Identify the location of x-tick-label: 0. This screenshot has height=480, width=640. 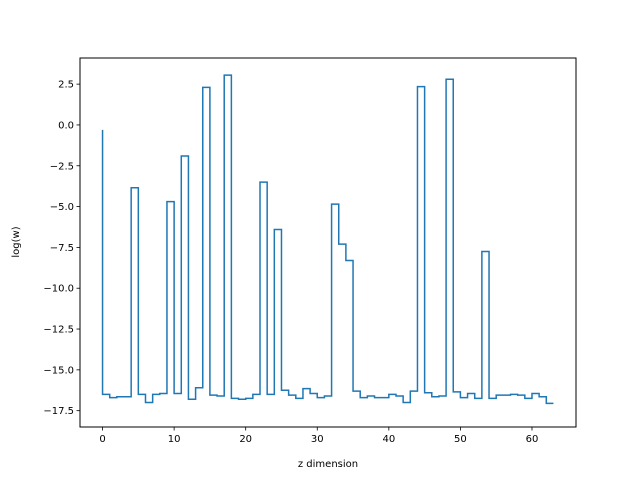
(102, 439).